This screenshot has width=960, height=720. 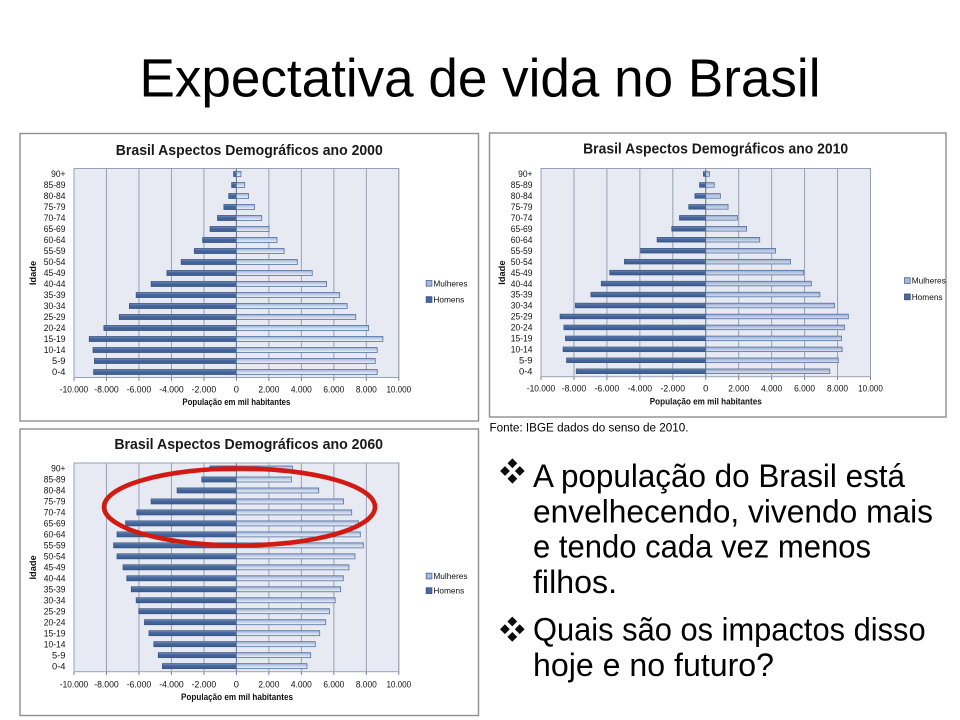 I want to click on svg-text: hoje e no futuro?, so click(x=653, y=665).